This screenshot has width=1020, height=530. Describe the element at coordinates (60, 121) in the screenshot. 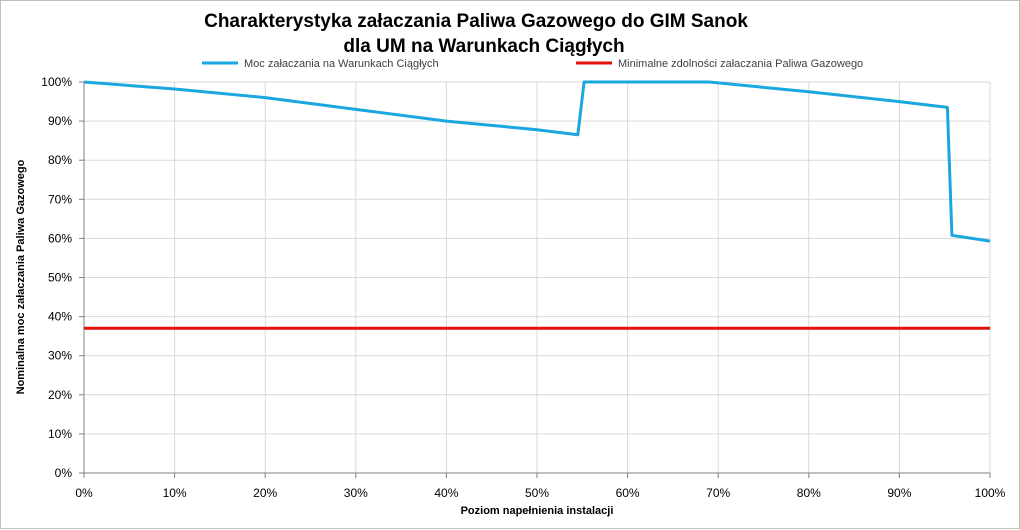

I see `y-tick-label: 90%` at that location.